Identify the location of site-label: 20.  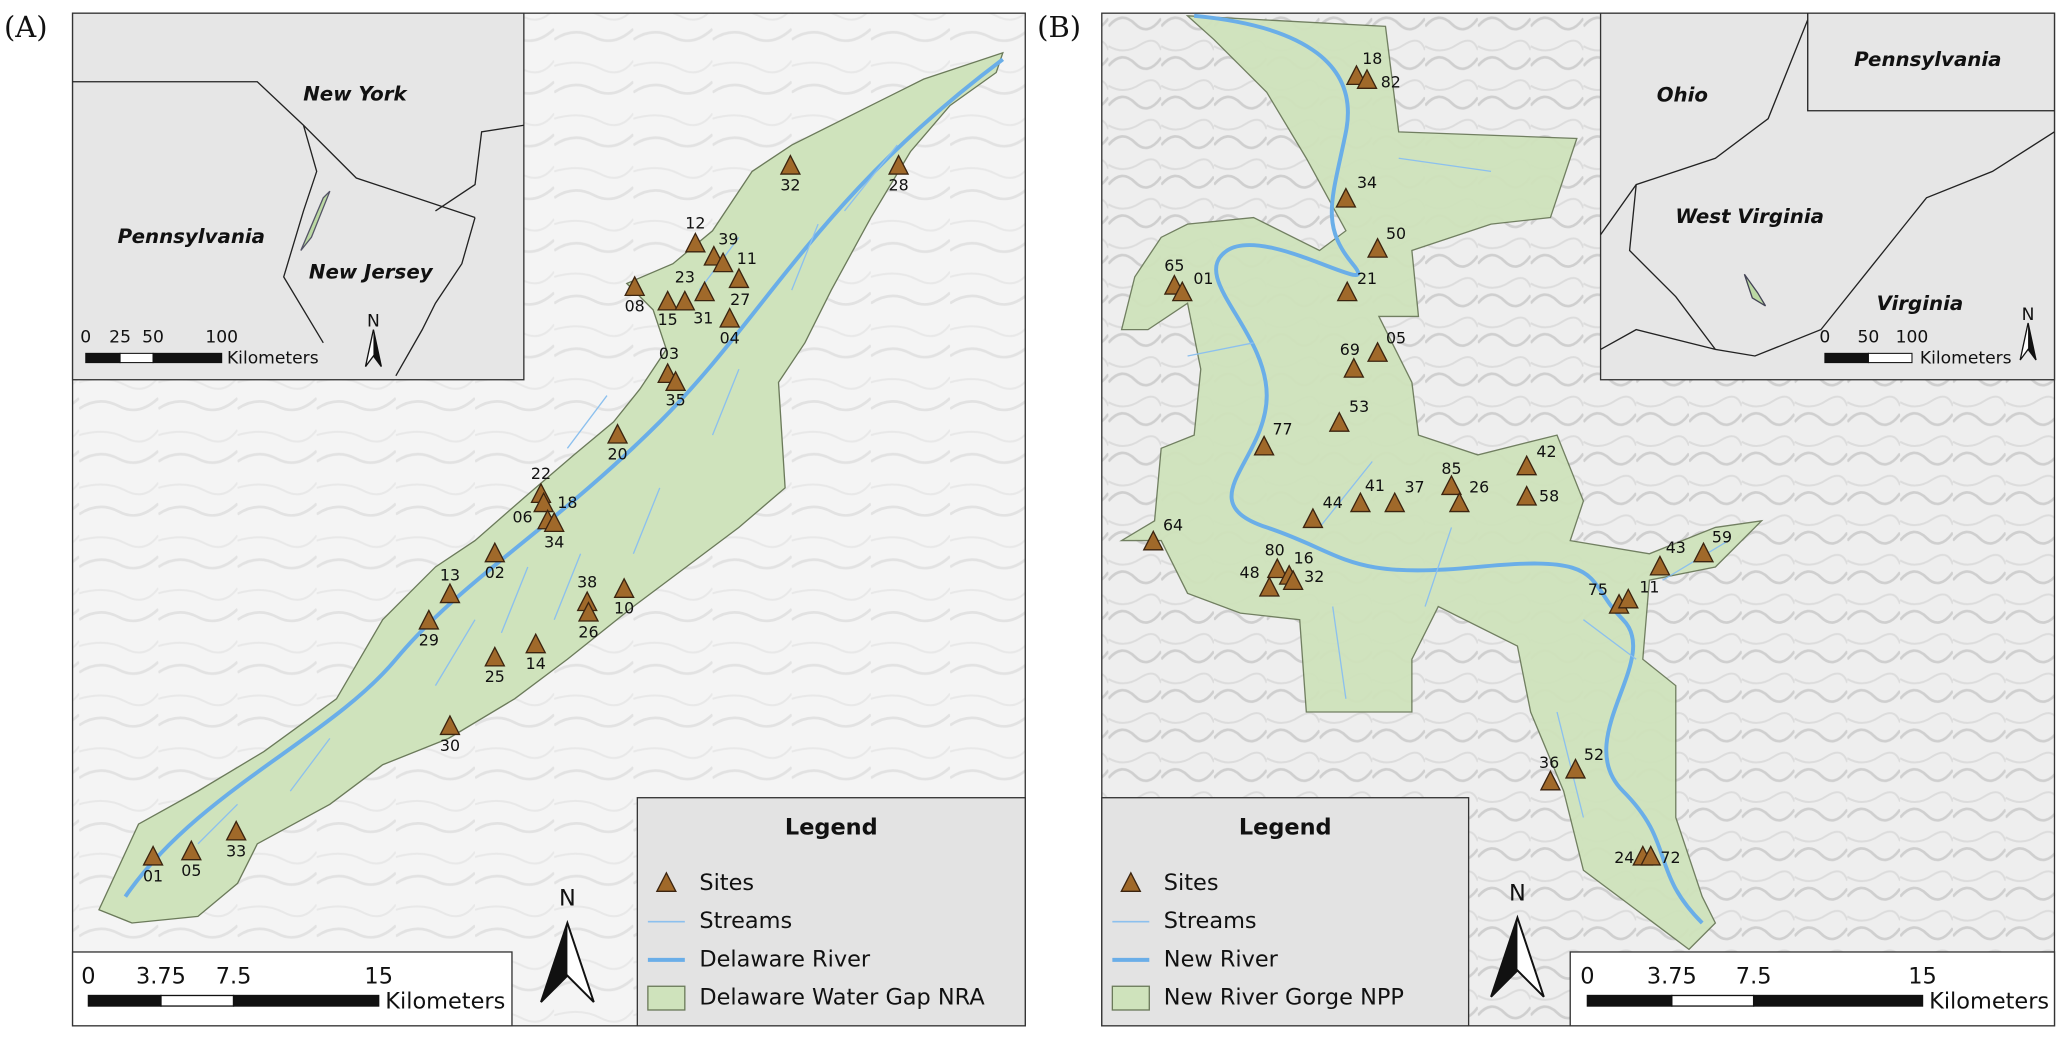
(617, 453).